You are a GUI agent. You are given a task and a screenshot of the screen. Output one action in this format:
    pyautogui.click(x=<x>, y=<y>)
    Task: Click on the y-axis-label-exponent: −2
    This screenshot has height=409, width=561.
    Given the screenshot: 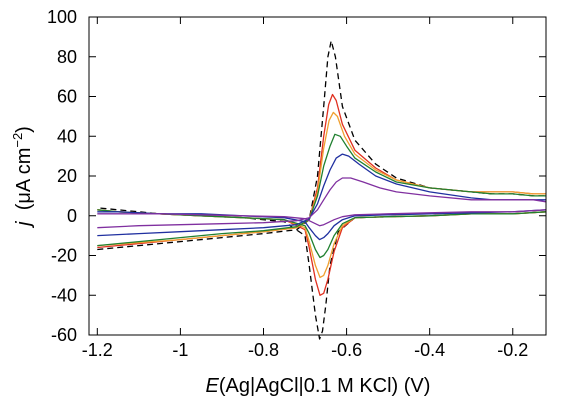 What is the action you would take?
    pyautogui.click(x=17, y=140)
    